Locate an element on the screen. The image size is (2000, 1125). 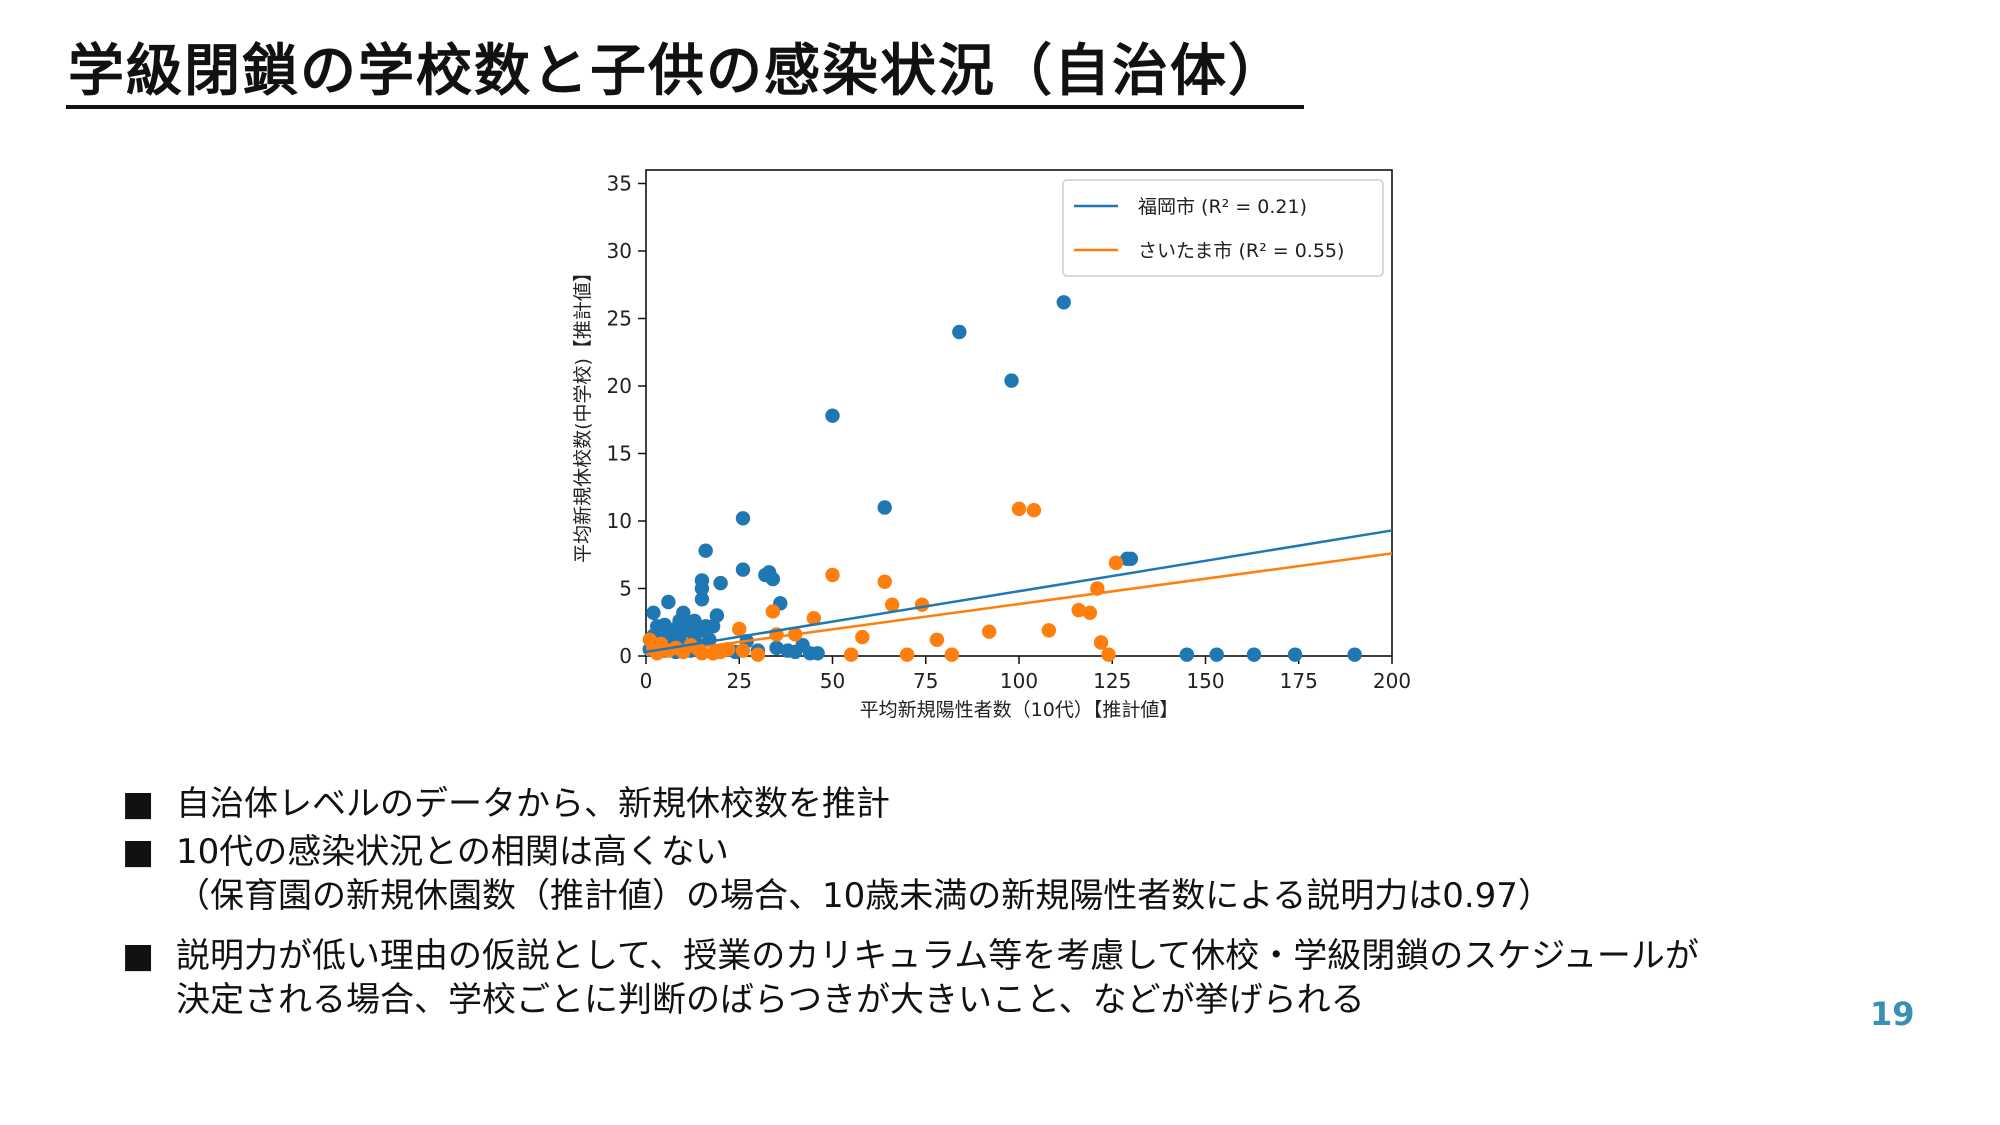
y-tick-label: 5 is located at coordinates (625, 589).